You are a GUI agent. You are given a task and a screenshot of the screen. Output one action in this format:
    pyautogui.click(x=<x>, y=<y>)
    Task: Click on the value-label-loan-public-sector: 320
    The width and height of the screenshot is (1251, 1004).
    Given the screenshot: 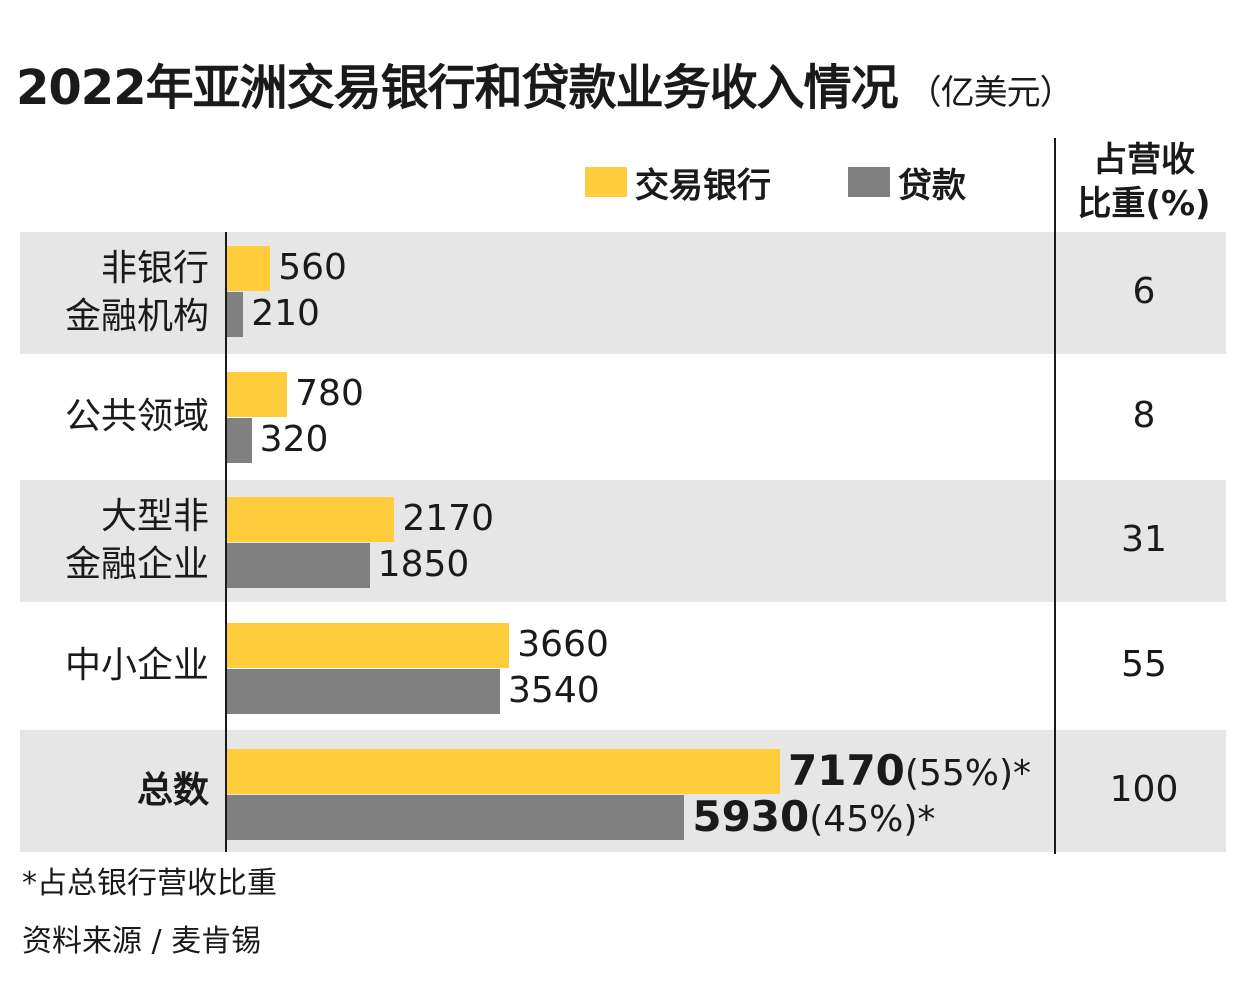 What is the action you would take?
    pyautogui.click(x=294, y=439)
    